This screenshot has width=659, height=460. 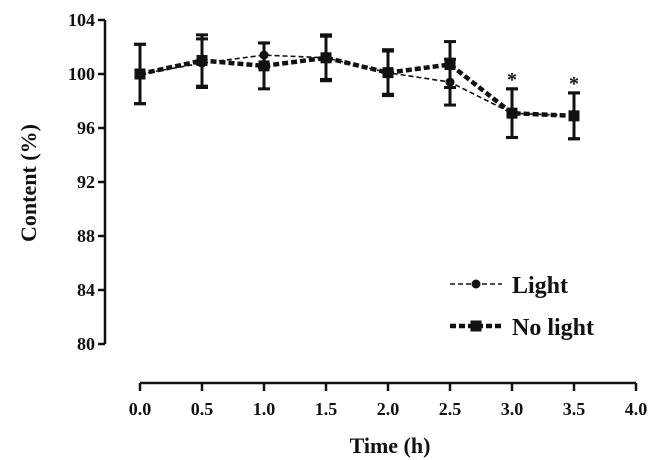 What do you see at coordinates (388, 409) in the screenshot?
I see `x-tick-label: 2.0` at bounding box center [388, 409].